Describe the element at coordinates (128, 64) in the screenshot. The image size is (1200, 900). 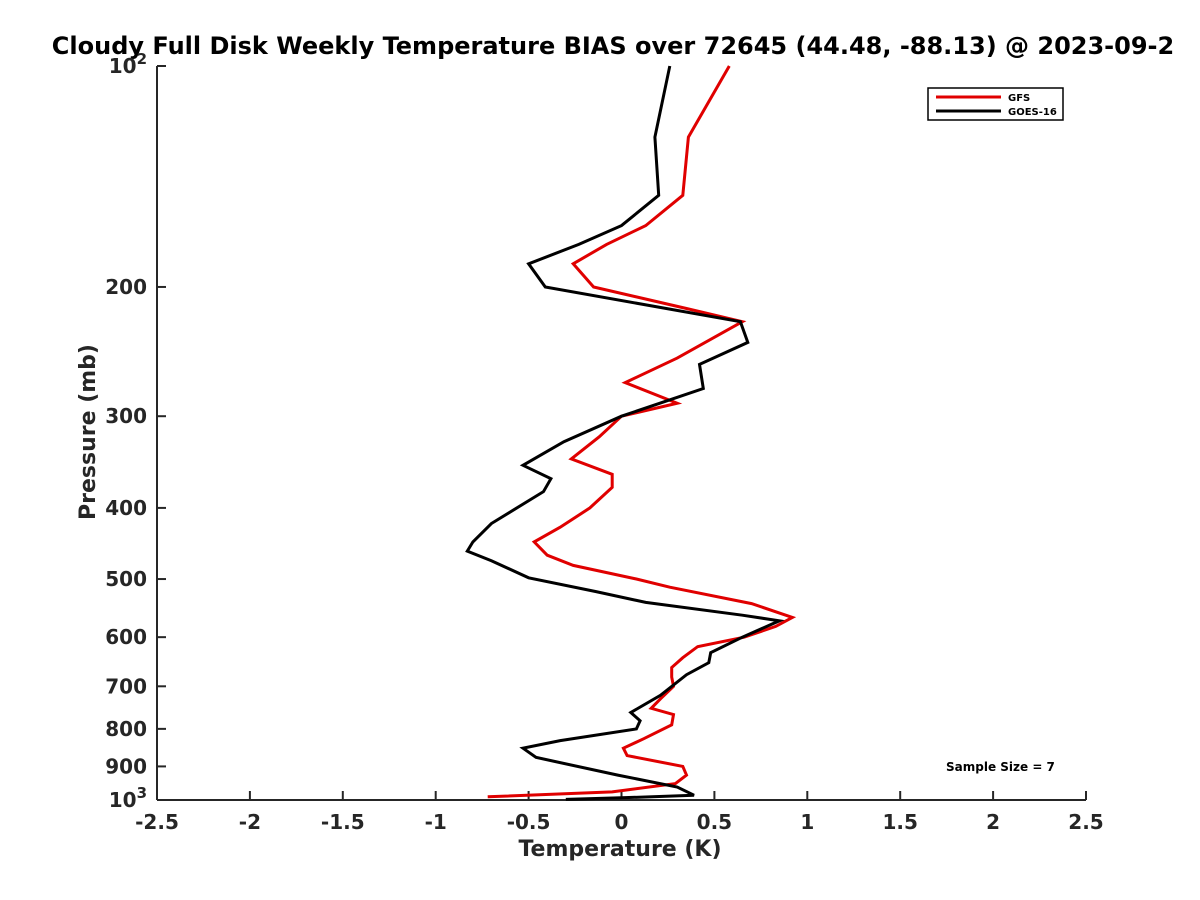
I see `y-tick-label: 10²` at that location.